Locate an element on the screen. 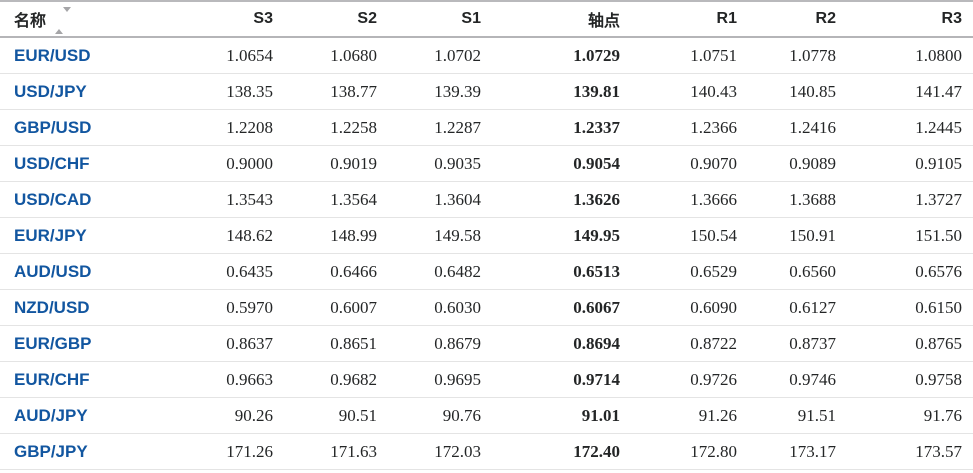 The image size is (973, 473). cell-r1: 91.26 is located at coordinates (702, 415).